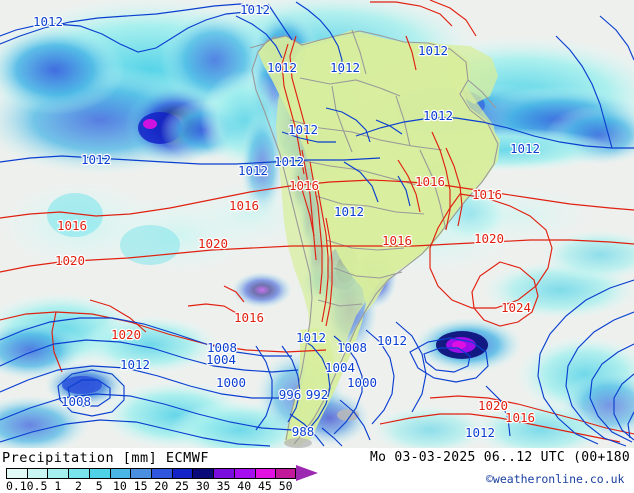 The image size is (634, 493). I want to click on colorbar-tick: 0.5, so click(37, 486).